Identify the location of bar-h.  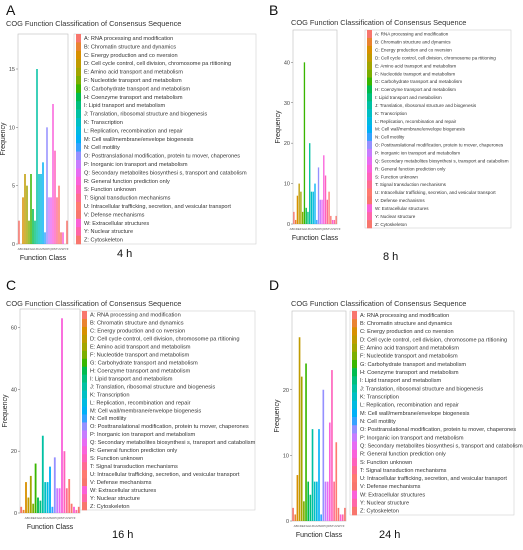
(33, 226).